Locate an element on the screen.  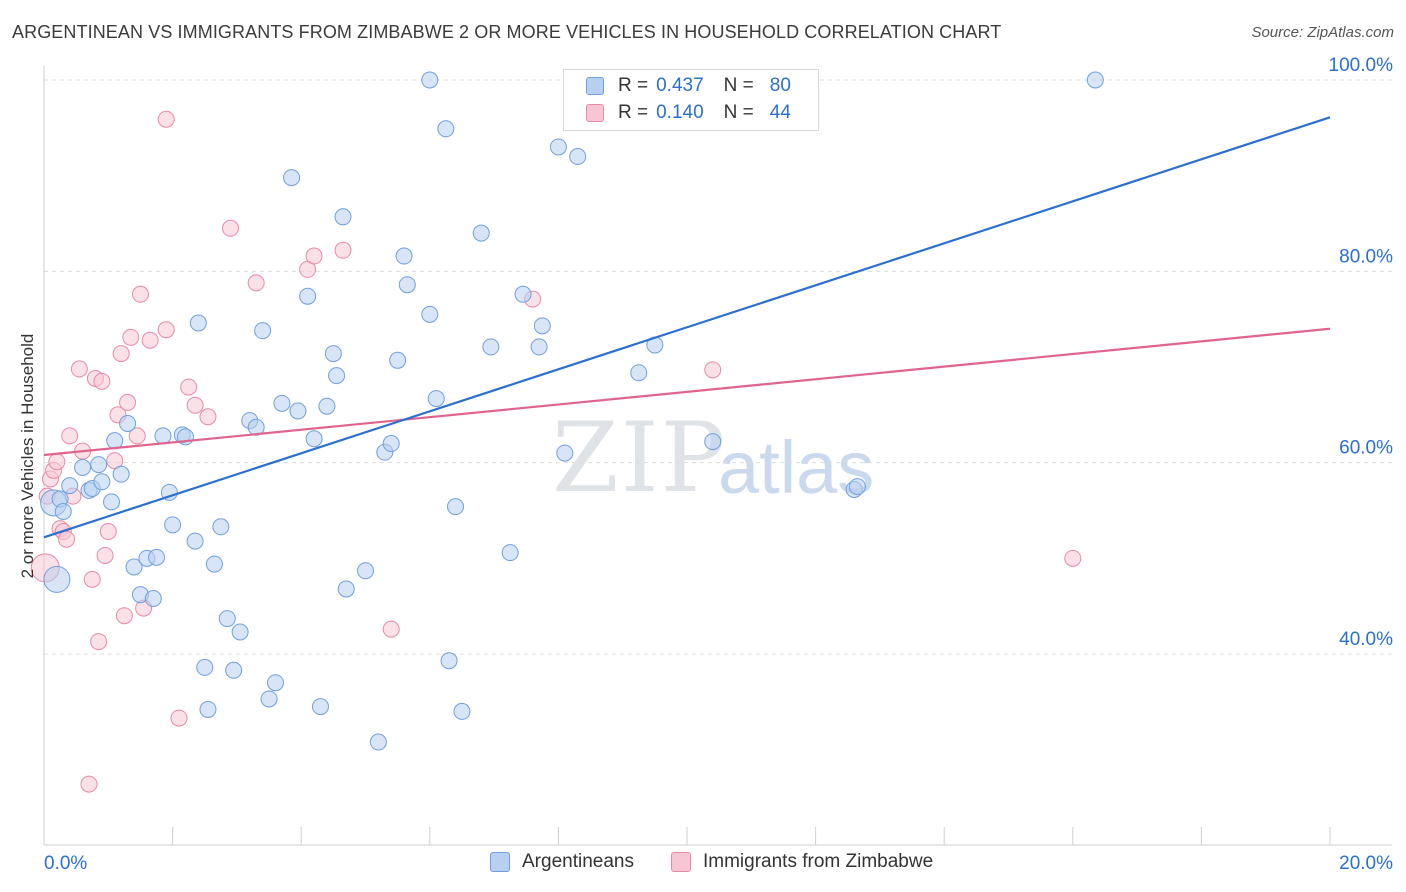
y-axis-title: 2 or more Vehicles in Household is located at coordinates (27, 456).